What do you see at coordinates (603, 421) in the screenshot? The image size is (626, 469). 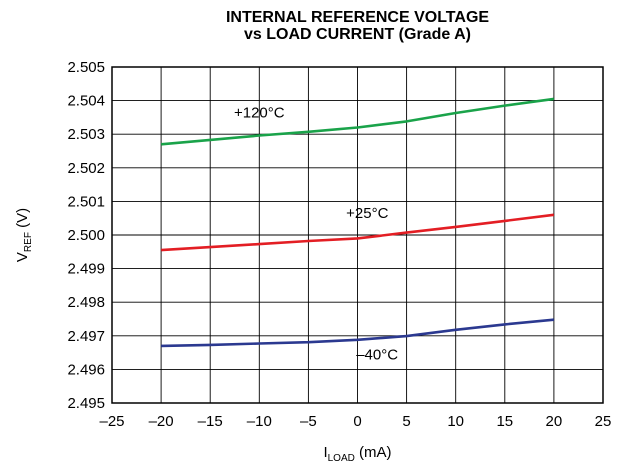 I see `x-tick-label: 25` at bounding box center [603, 421].